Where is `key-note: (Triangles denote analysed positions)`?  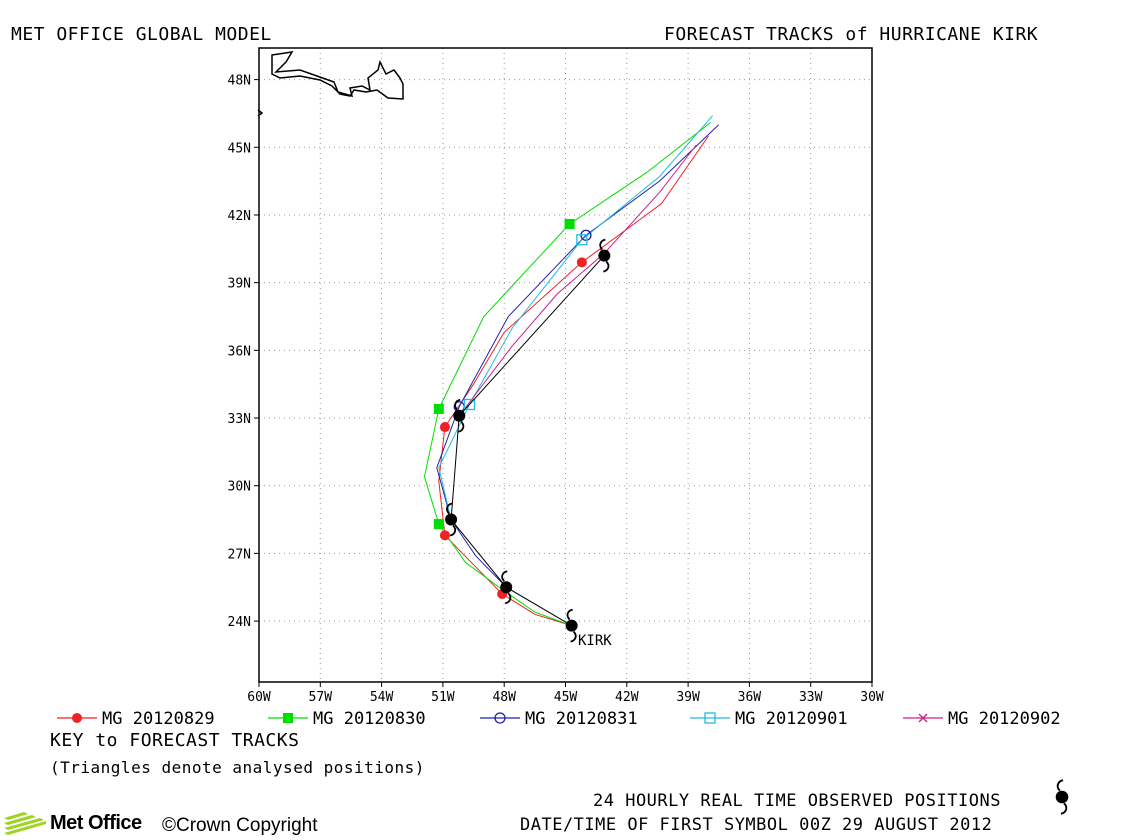
key-note: (Triangles denote analysed positions) is located at coordinates (237, 767).